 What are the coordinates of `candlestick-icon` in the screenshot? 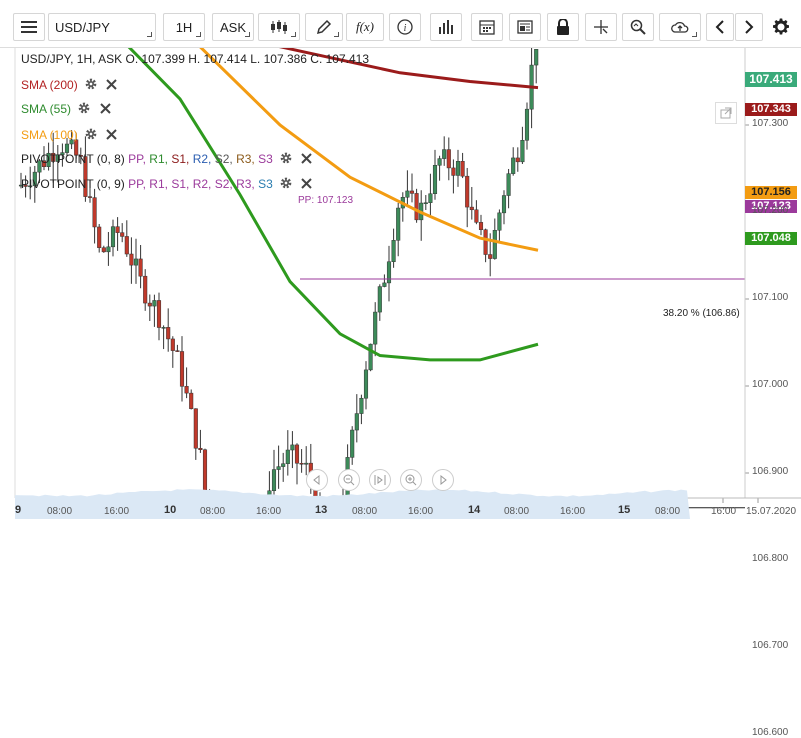 It's located at (279, 27).